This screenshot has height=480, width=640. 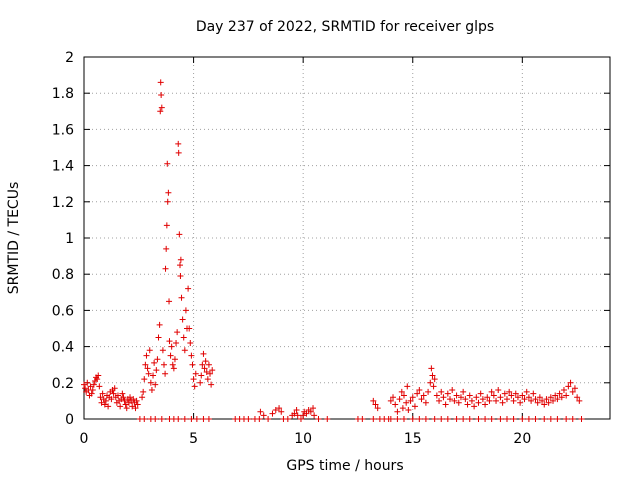 I want to click on y-tick-label: 2, so click(x=69, y=58).